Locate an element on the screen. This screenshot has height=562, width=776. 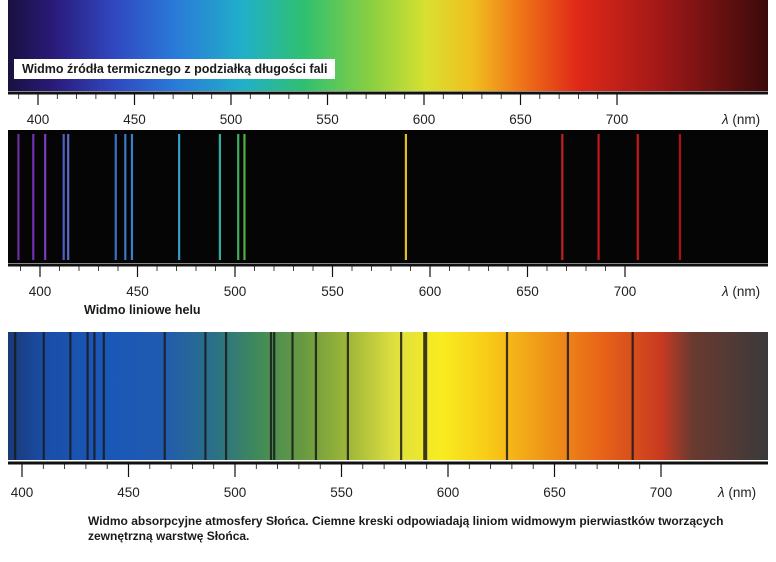
solar-unit-label: λ (nm) is located at coordinates (736, 492).